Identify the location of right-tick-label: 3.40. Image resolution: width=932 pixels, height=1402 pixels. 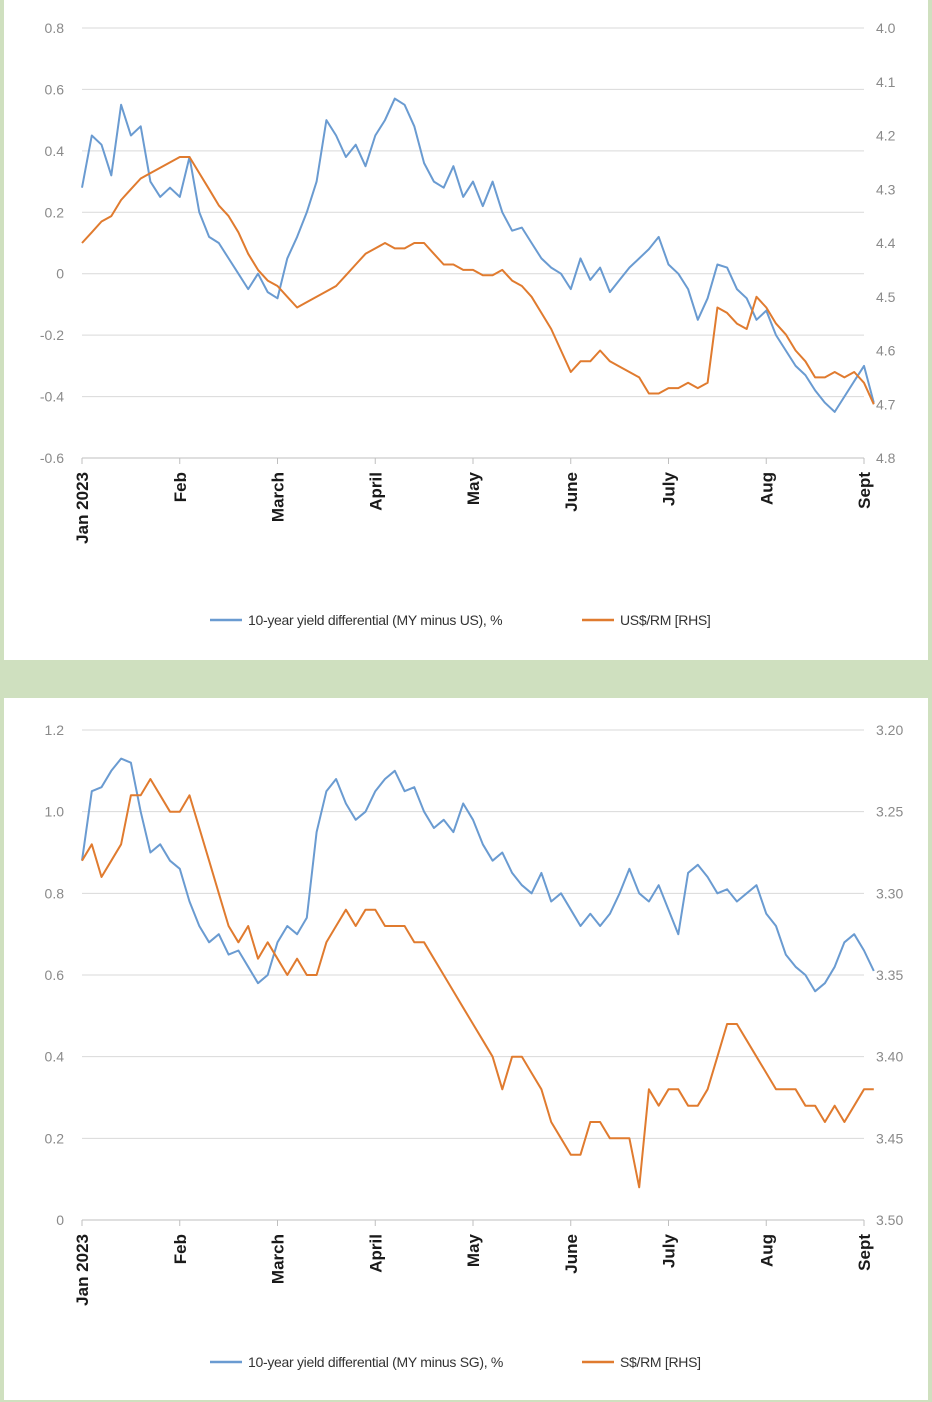
(889, 1057).